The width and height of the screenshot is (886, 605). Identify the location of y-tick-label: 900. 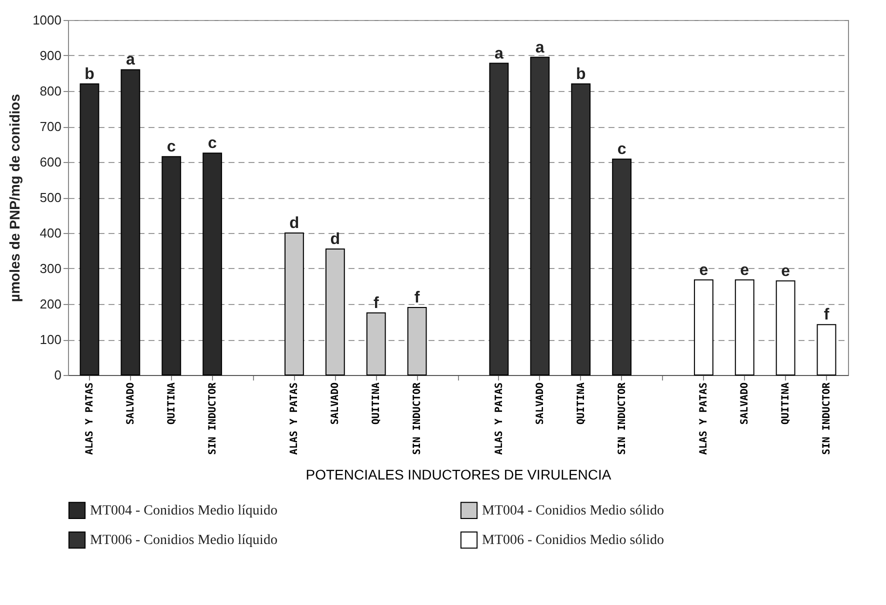
(51, 55).